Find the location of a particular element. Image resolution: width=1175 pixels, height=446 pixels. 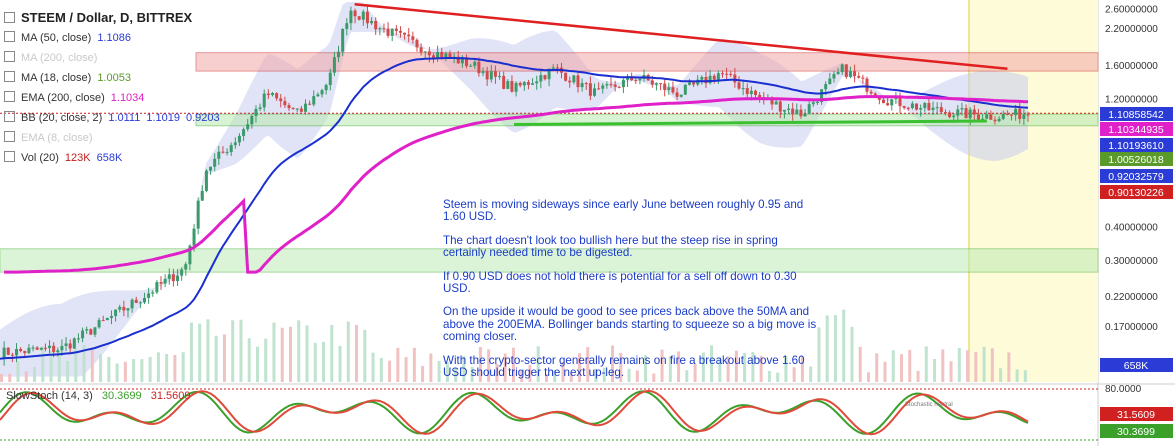

oscillator-tag is located at coordinates (1136, 431).